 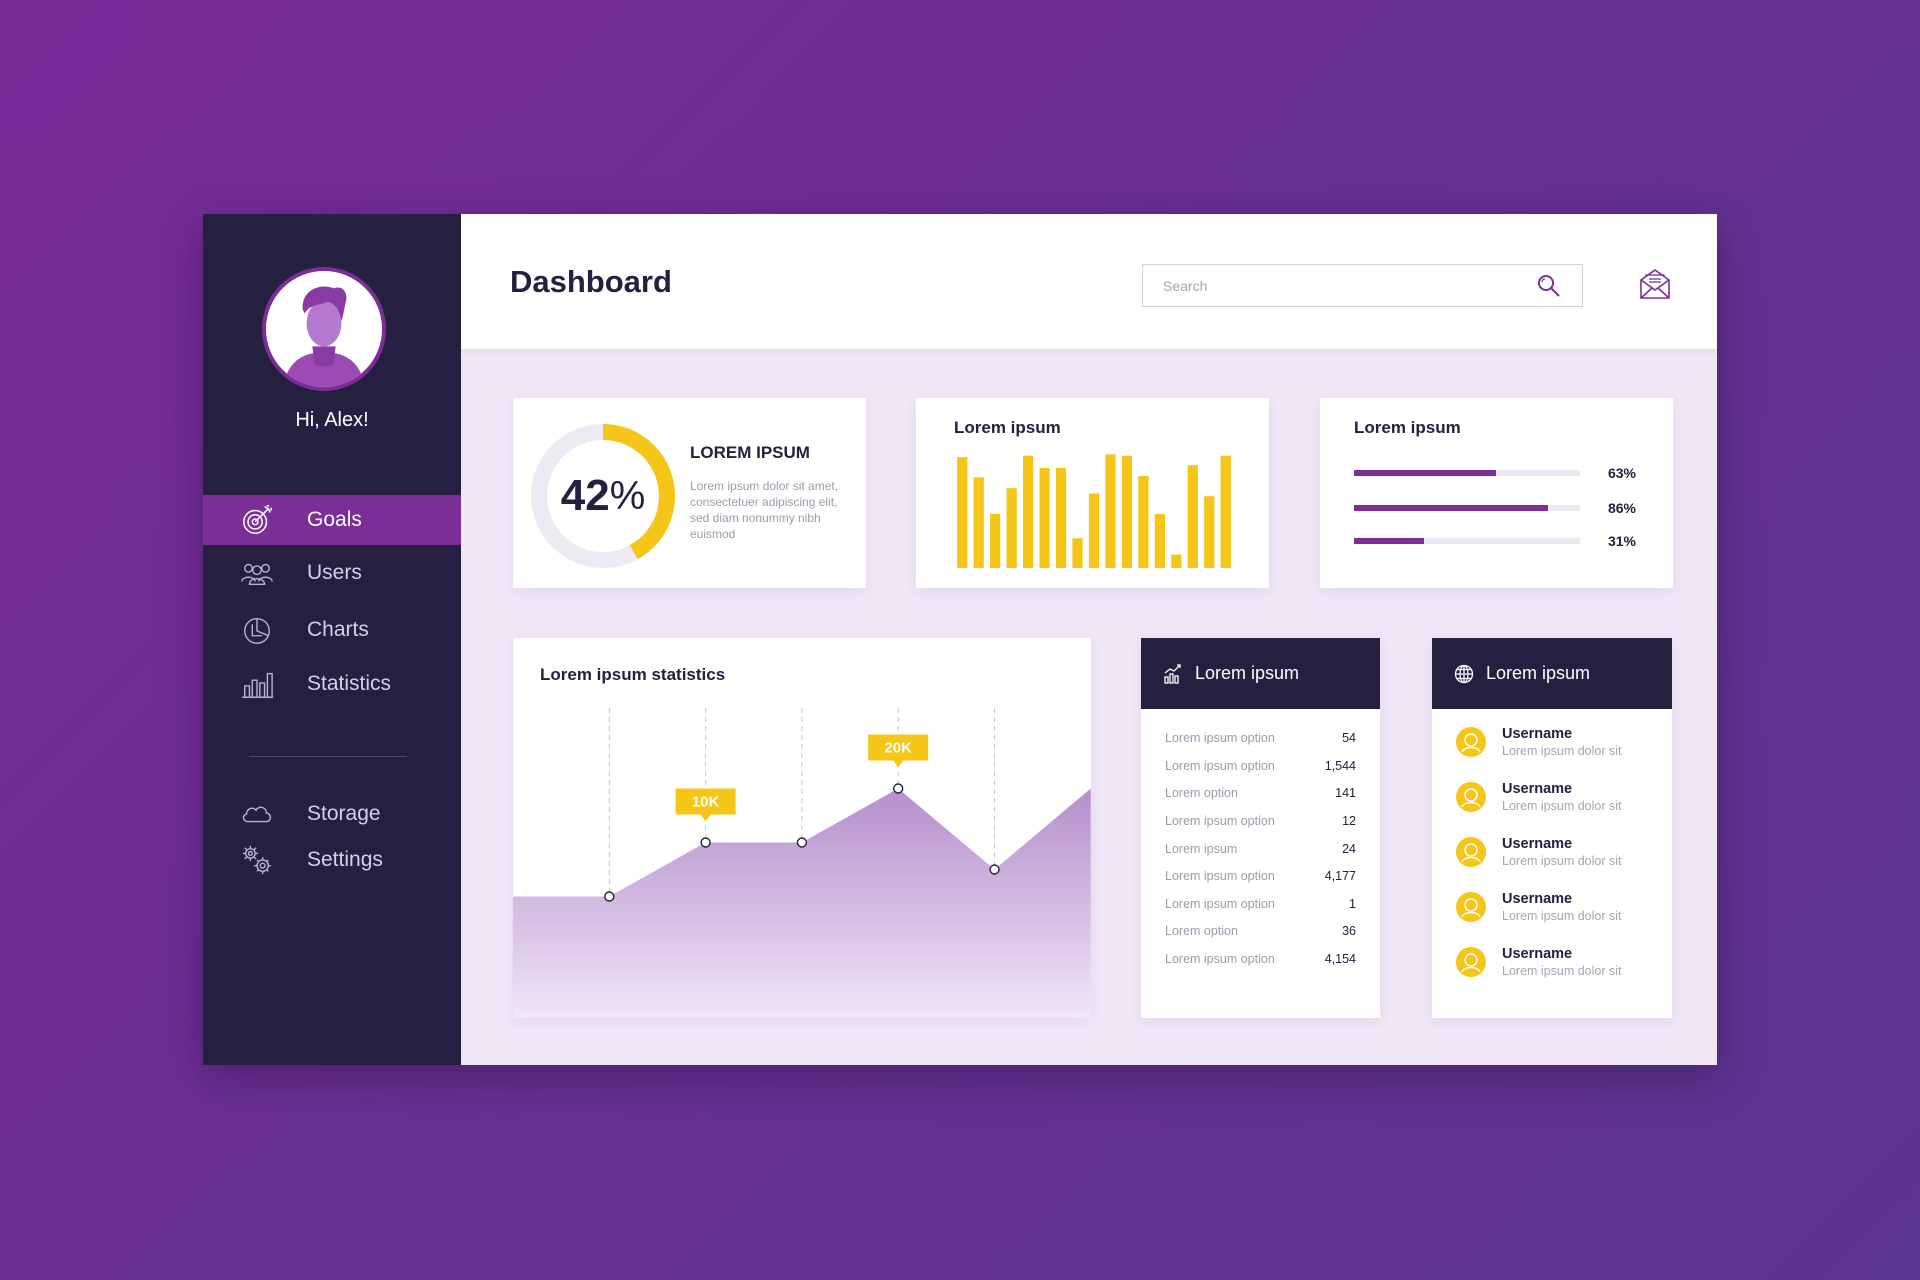 What do you see at coordinates (1260, 931) in the screenshot?
I see `list-item: Lorem option 36` at bounding box center [1260, 931].